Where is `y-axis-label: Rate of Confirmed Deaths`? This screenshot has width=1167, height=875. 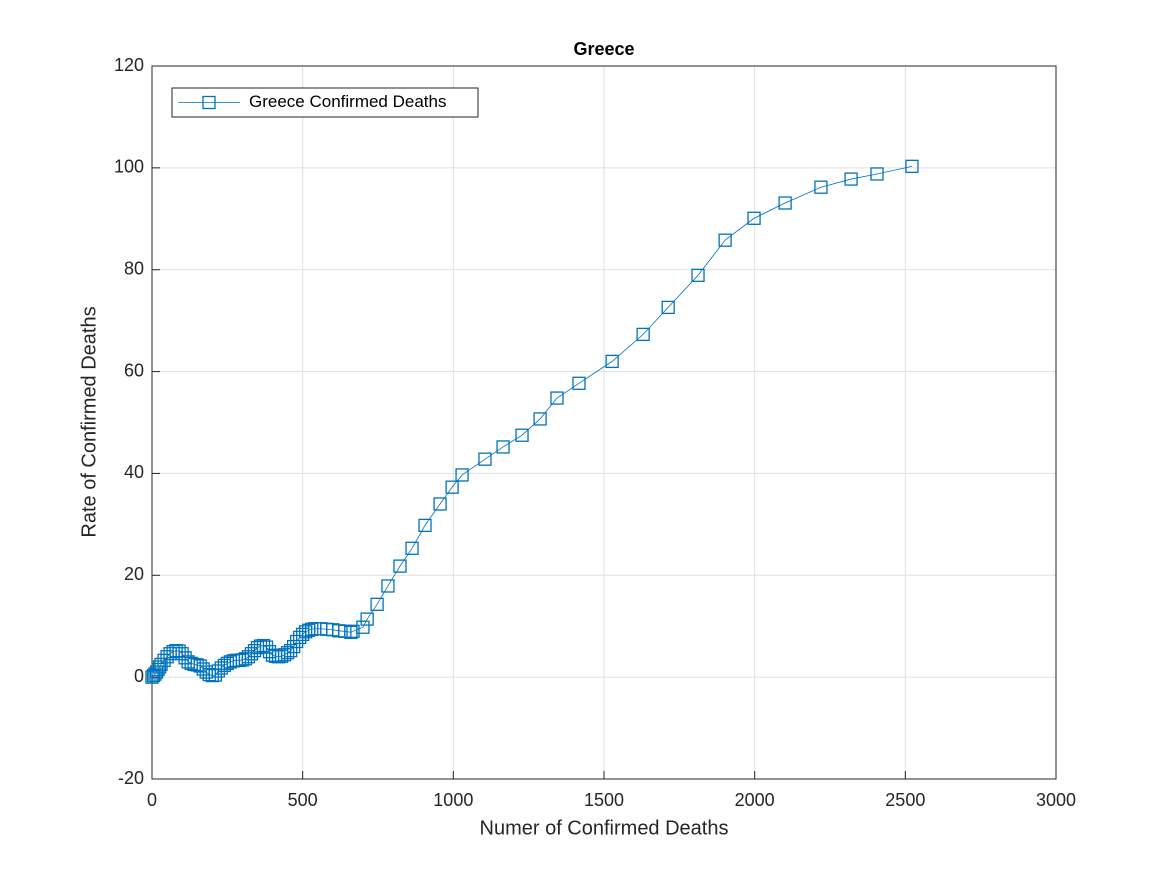
y-axis-label: Rate of Confirmed Deaths is located at coordinates (89, 421).